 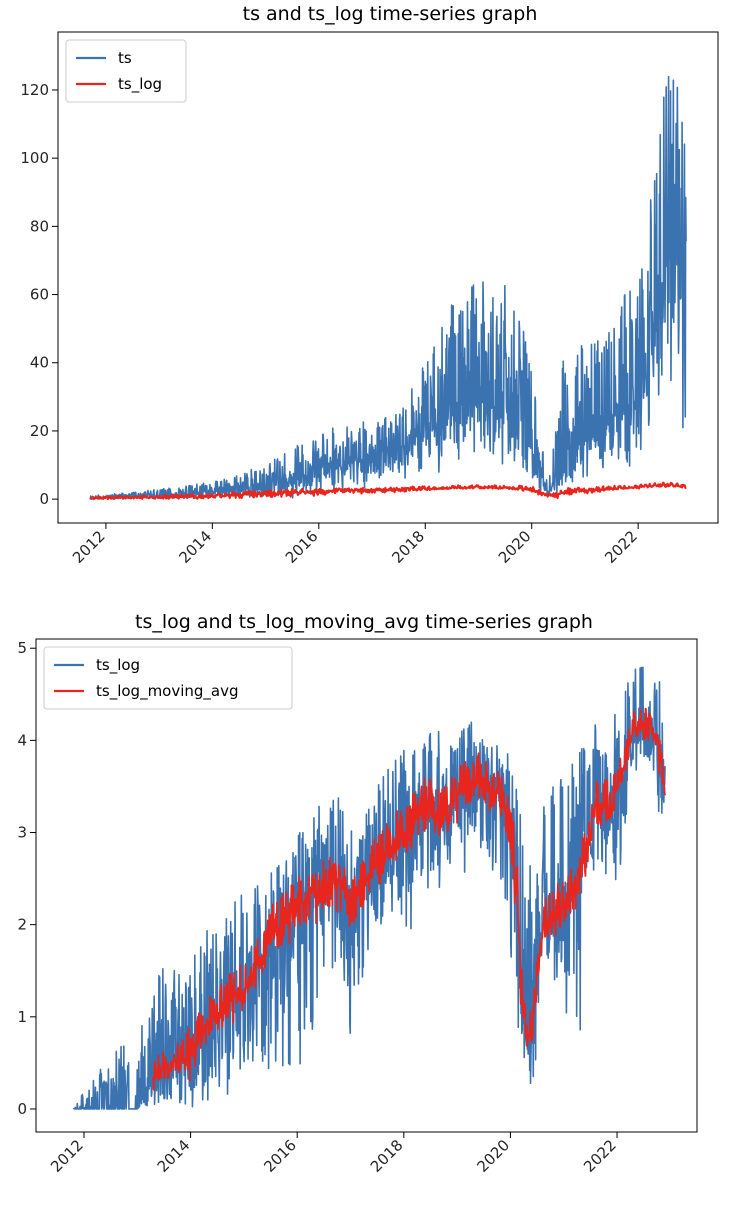 What do you see at coordinates (22, 833) in the screenshot?
I see `y-tick-label: 3` at bounding box center [22, 833].